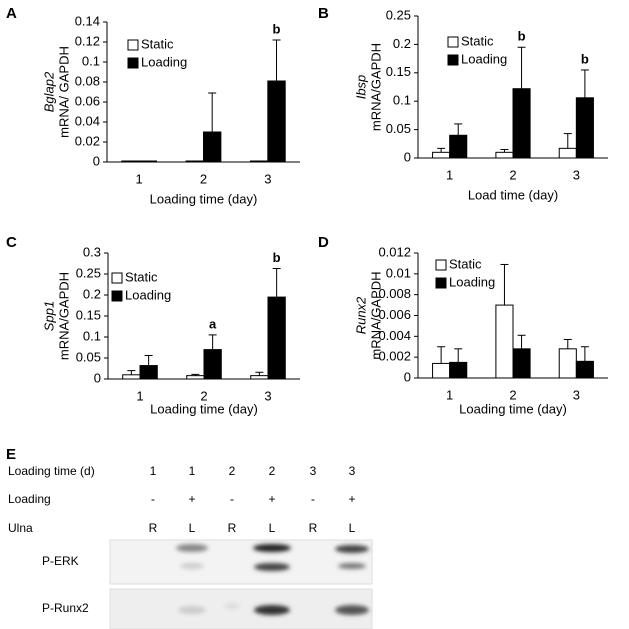 The image size is (629, 629). Describe the element at coordinates (87, 20) in the screenshot. I see `y-tick-label: 0.14` at that location.